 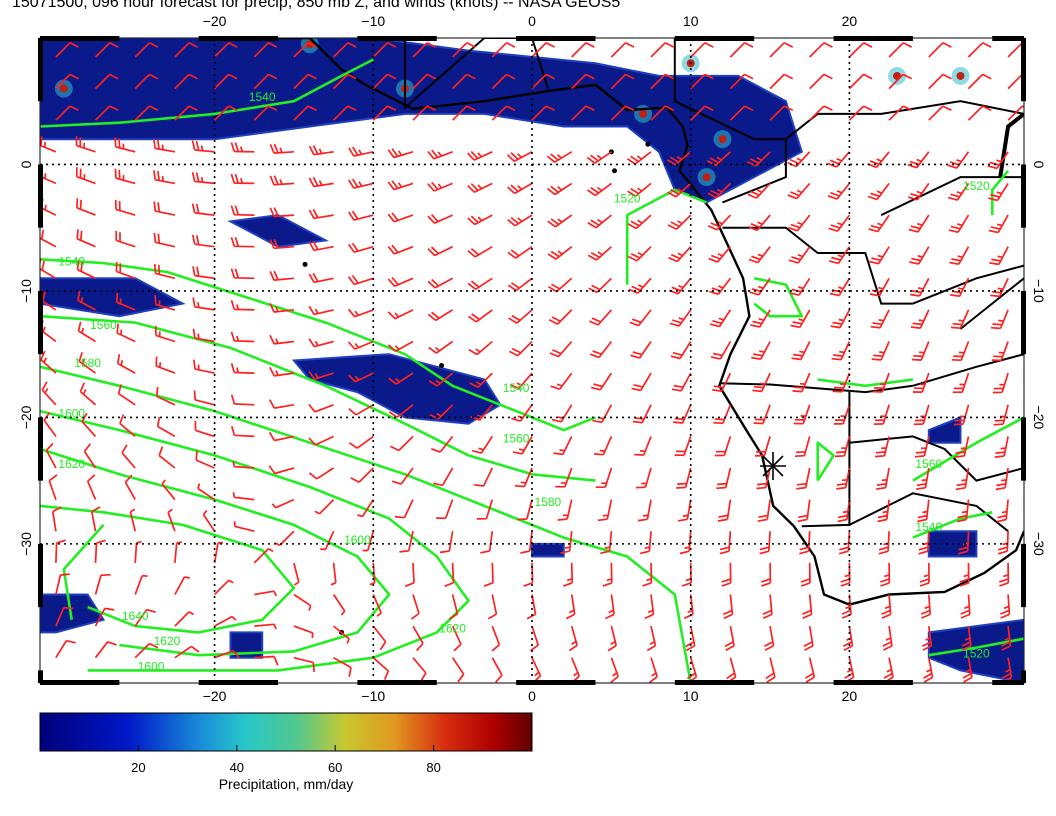 What do you see at coordinates (627, 198) in the screenshot?
I see `contour-label-14: 1520` at bounding box center [627, 198].